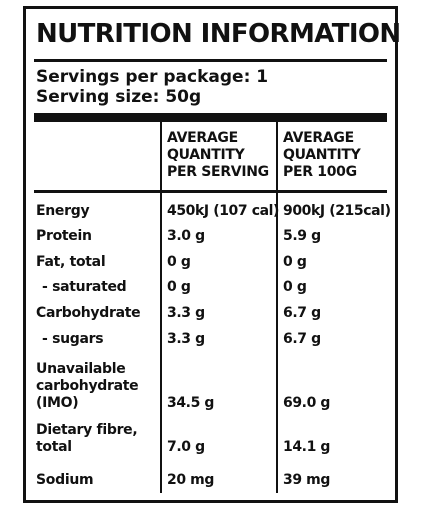 The image size is (421, 521). I want to click on value-per-100g: 14.1 g, so click(307, 447).